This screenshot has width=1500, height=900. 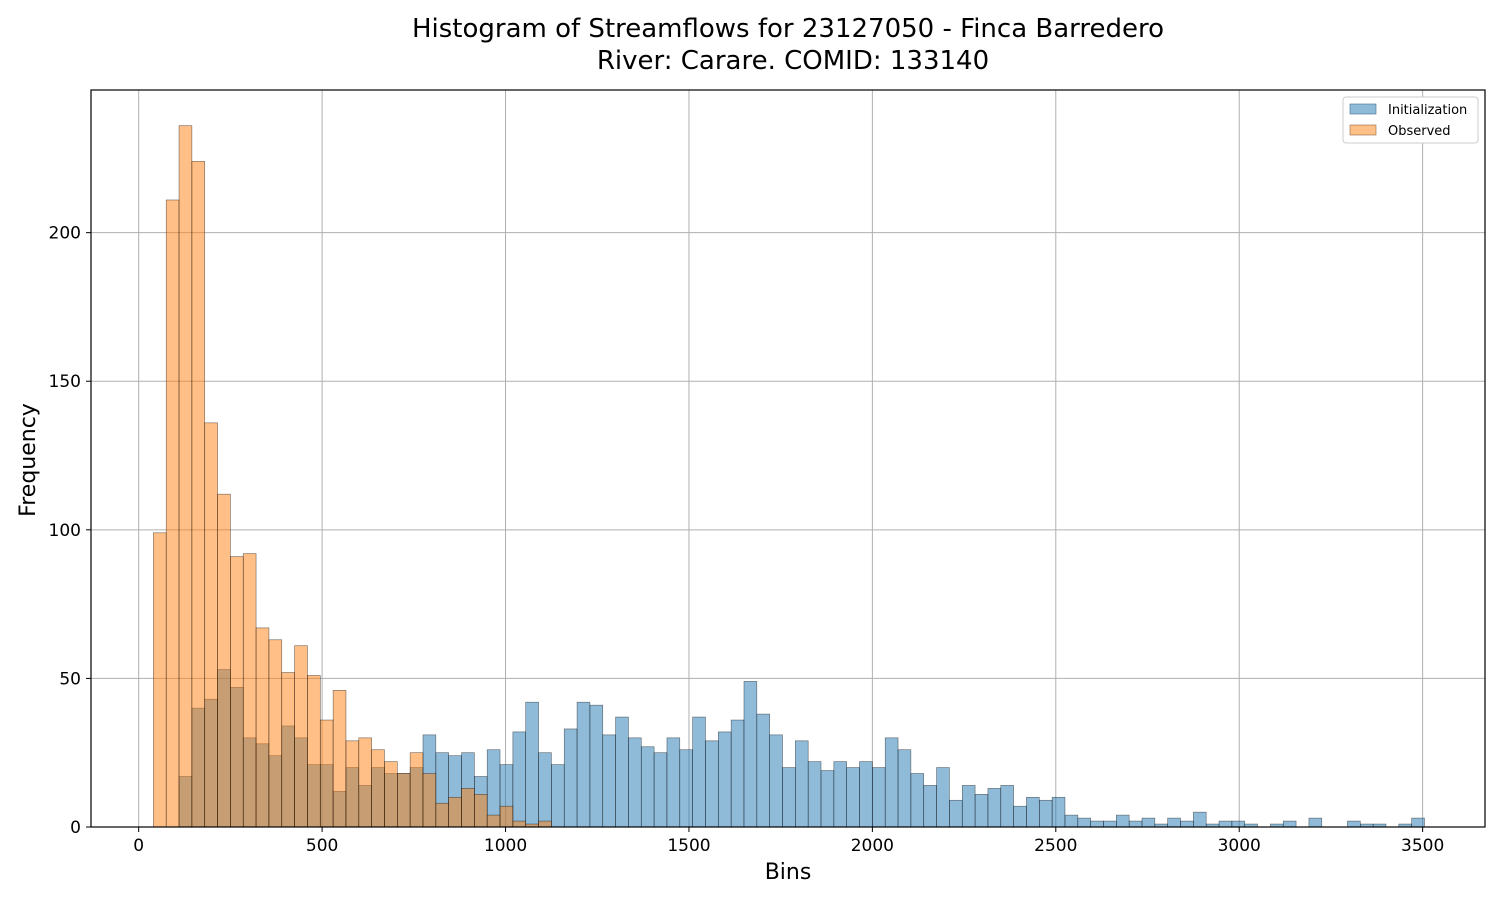 What do you see at coordinates (1363, 109) in the screenshot?
I see `legend-swatch-initialization` at bounding box center [1363, 109].